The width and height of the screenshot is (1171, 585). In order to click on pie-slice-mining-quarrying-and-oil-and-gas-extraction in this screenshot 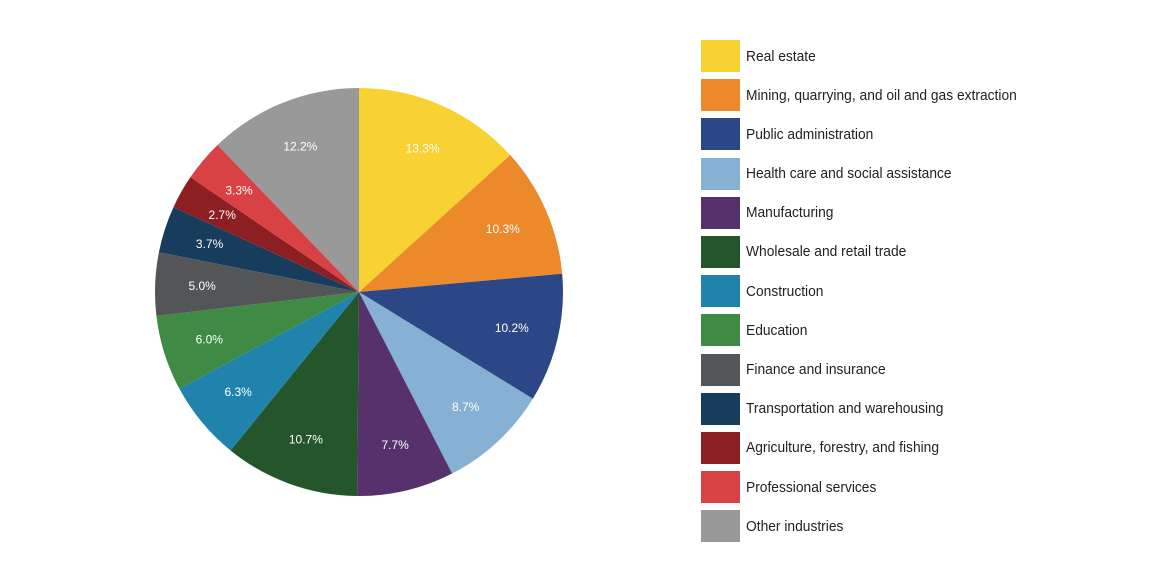, I will do `click(461, 223)`.